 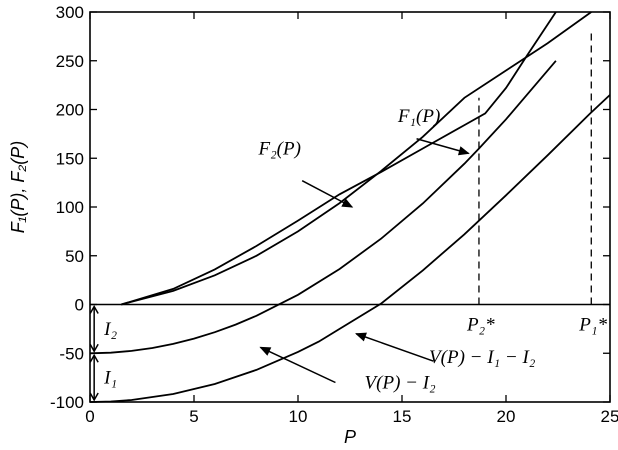 What do you see at coordinates (609, 416) in the screenshot?
I see `x-tick-label: 25` at bounding box center [609, 416].